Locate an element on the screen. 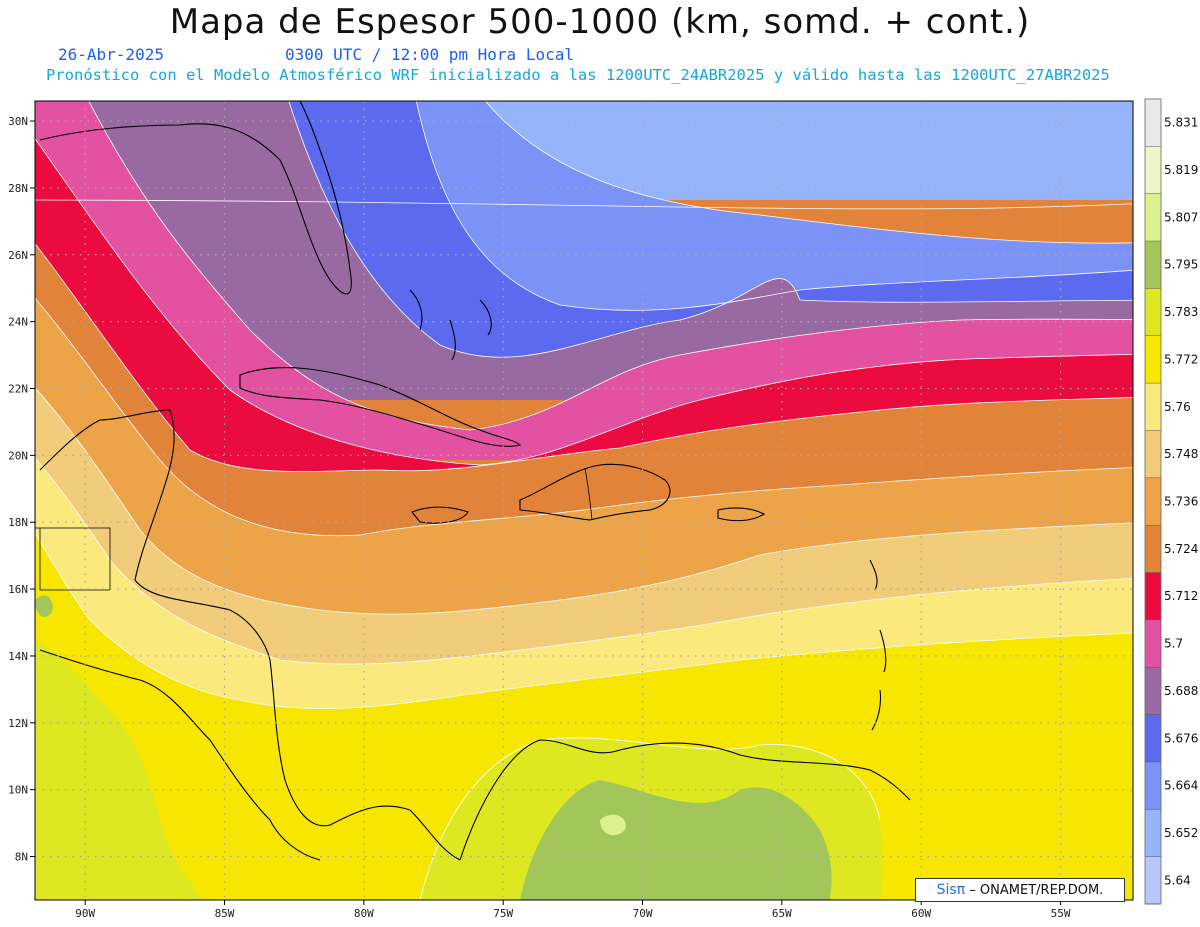 Image resolution: width=1200 pixels, height=927 pixels. colorbar-label: 5.772 is located at coordinates (1181, 359).